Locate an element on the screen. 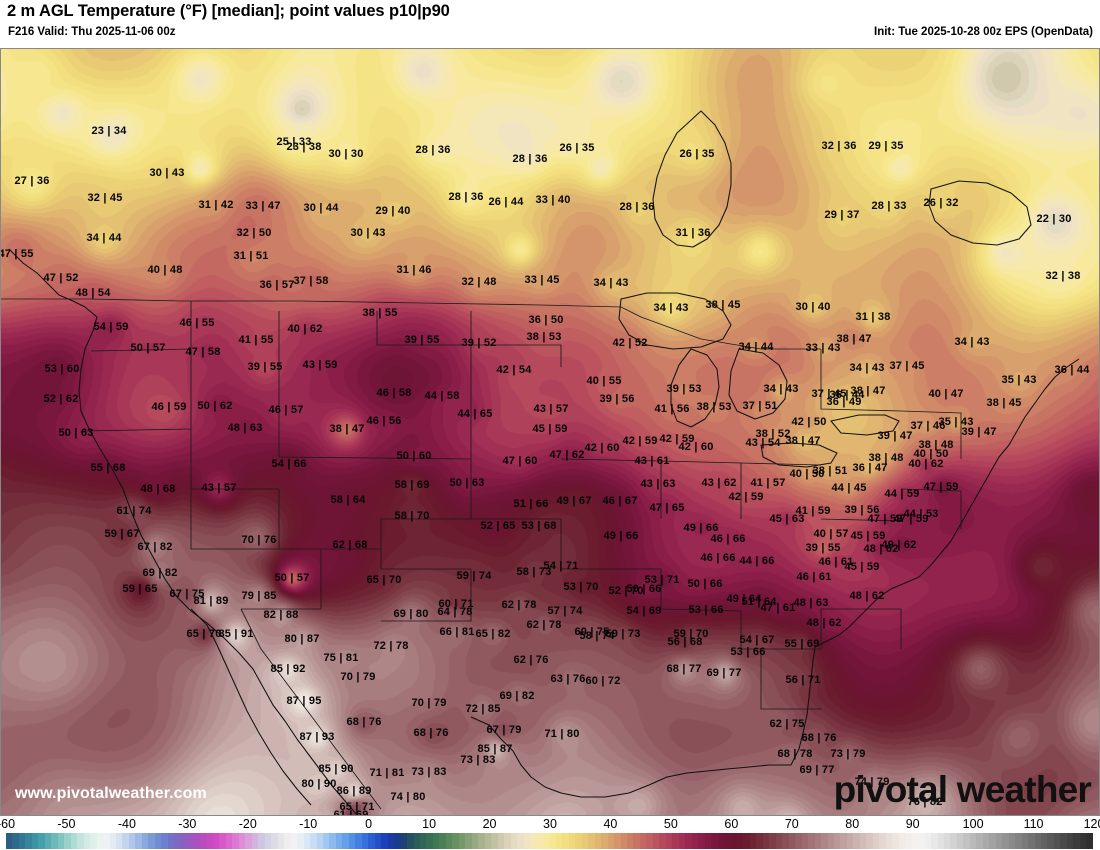  point-value-label: 37 | 45 is located at coordinates (829, 394).